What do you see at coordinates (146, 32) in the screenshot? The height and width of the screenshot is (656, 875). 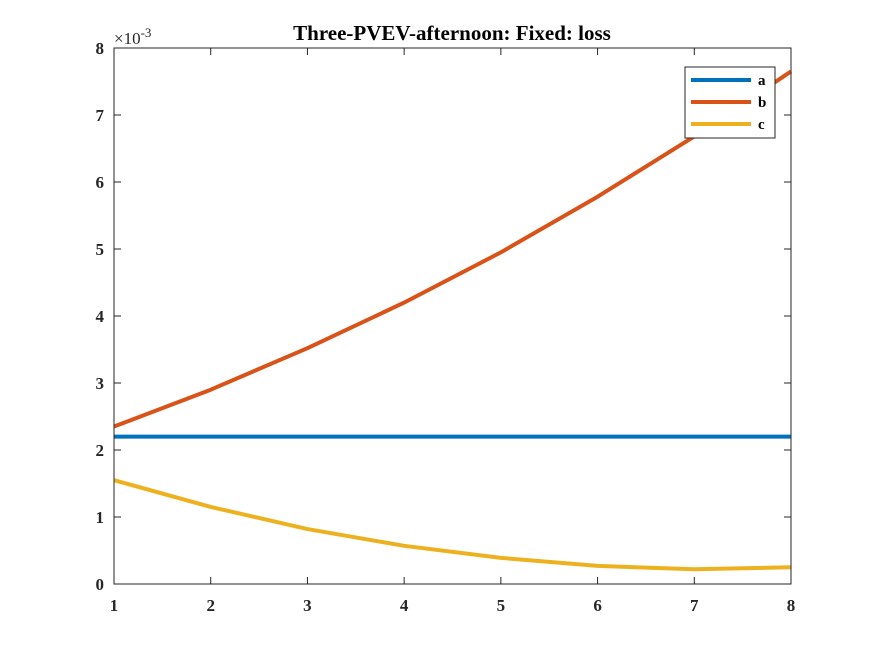 I see `y-exponent-power: -3` at bounding box center [146, 32].